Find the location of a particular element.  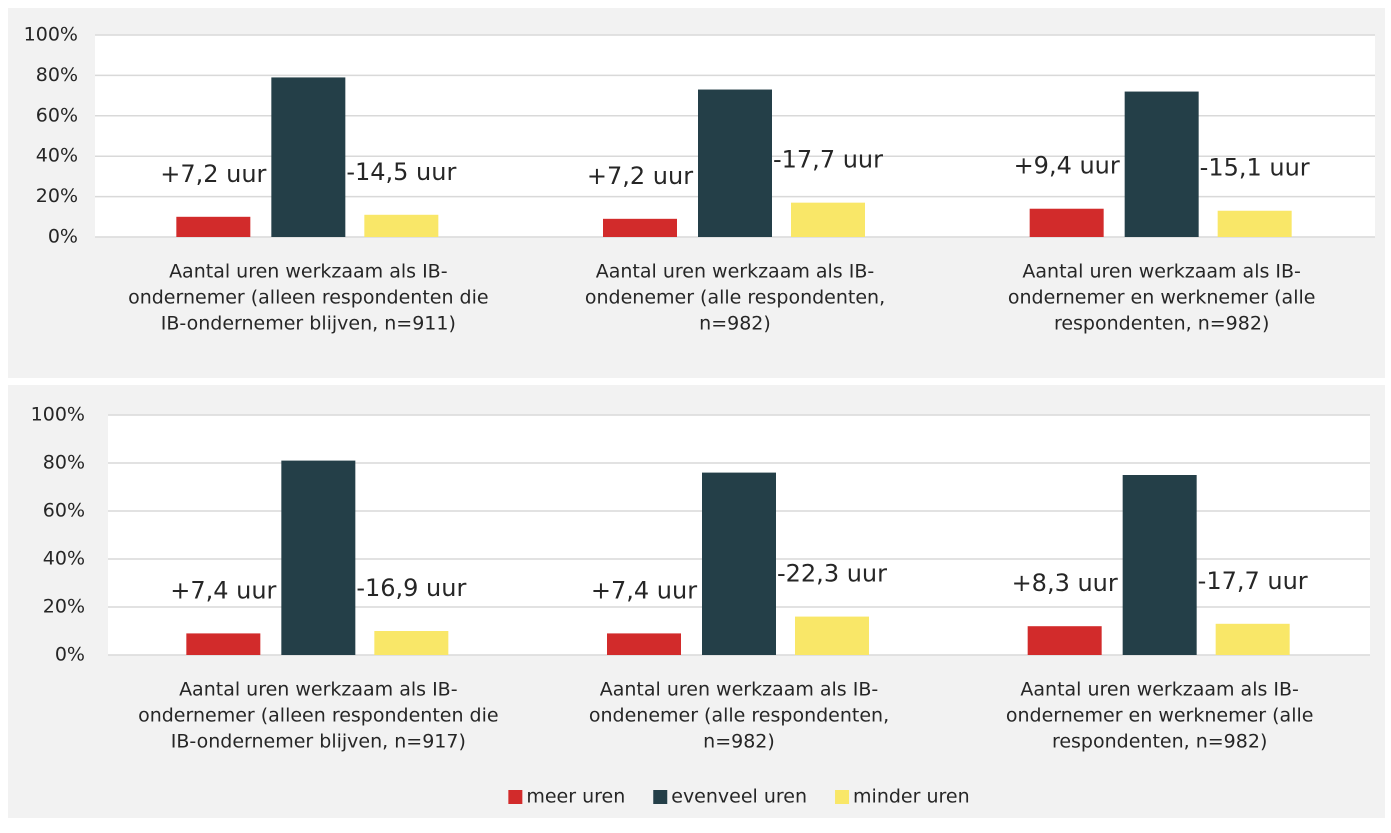

annotation: +8,3 uur is located at coordinates (1065, 583).